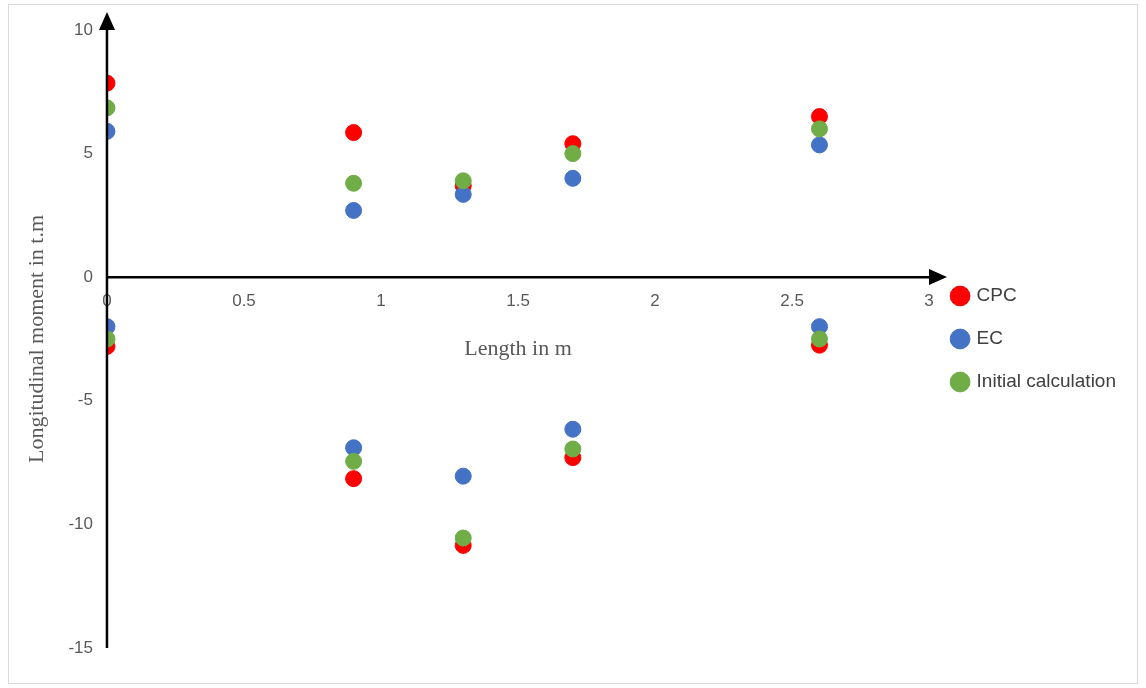 This screenshot has width=1146, height=688. I want to click on y-tick-label: -10, so click(80, 524).